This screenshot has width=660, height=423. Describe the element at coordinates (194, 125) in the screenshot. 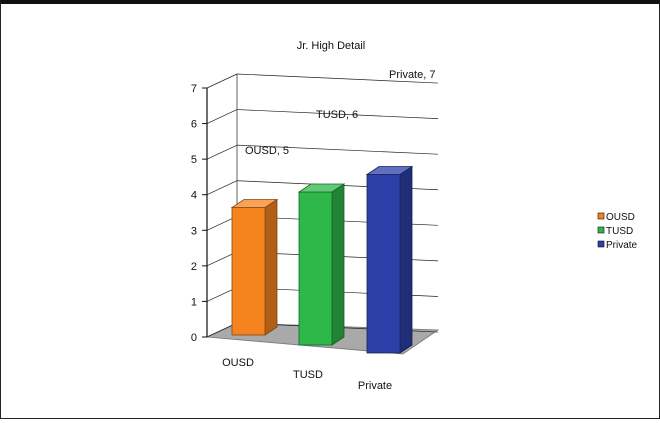

I see `y-tick-label: 6` at that location.